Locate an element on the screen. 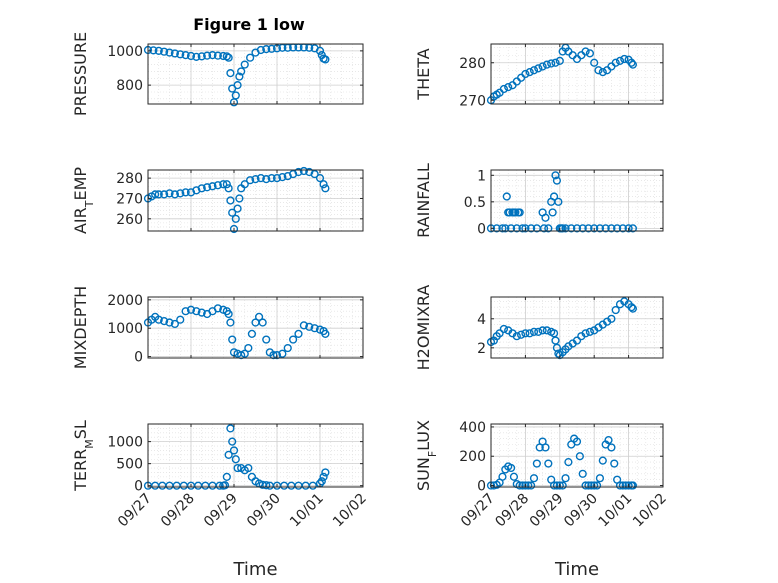 The height and width of the screenshot is (583, 778). y-tick-label: 2 is located at coordinates (481, 349).